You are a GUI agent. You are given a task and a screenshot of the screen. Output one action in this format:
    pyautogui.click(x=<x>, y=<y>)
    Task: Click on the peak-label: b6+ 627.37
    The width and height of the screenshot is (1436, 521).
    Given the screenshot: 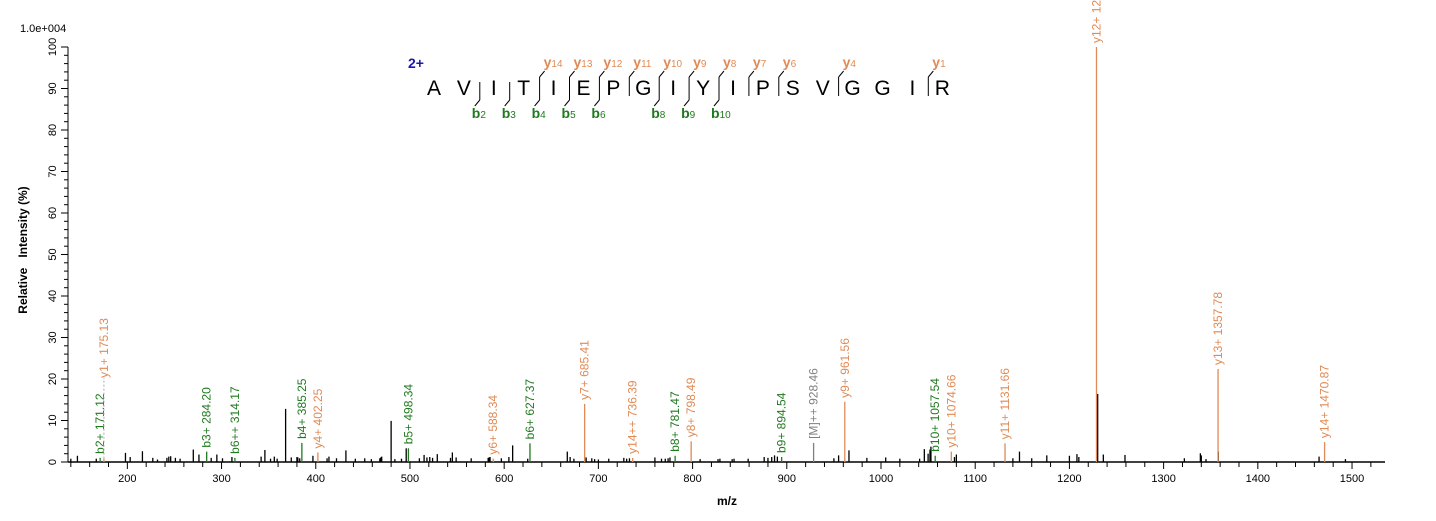 What is the action you would take?
    pyautogui.click(x=530, y=409)
    